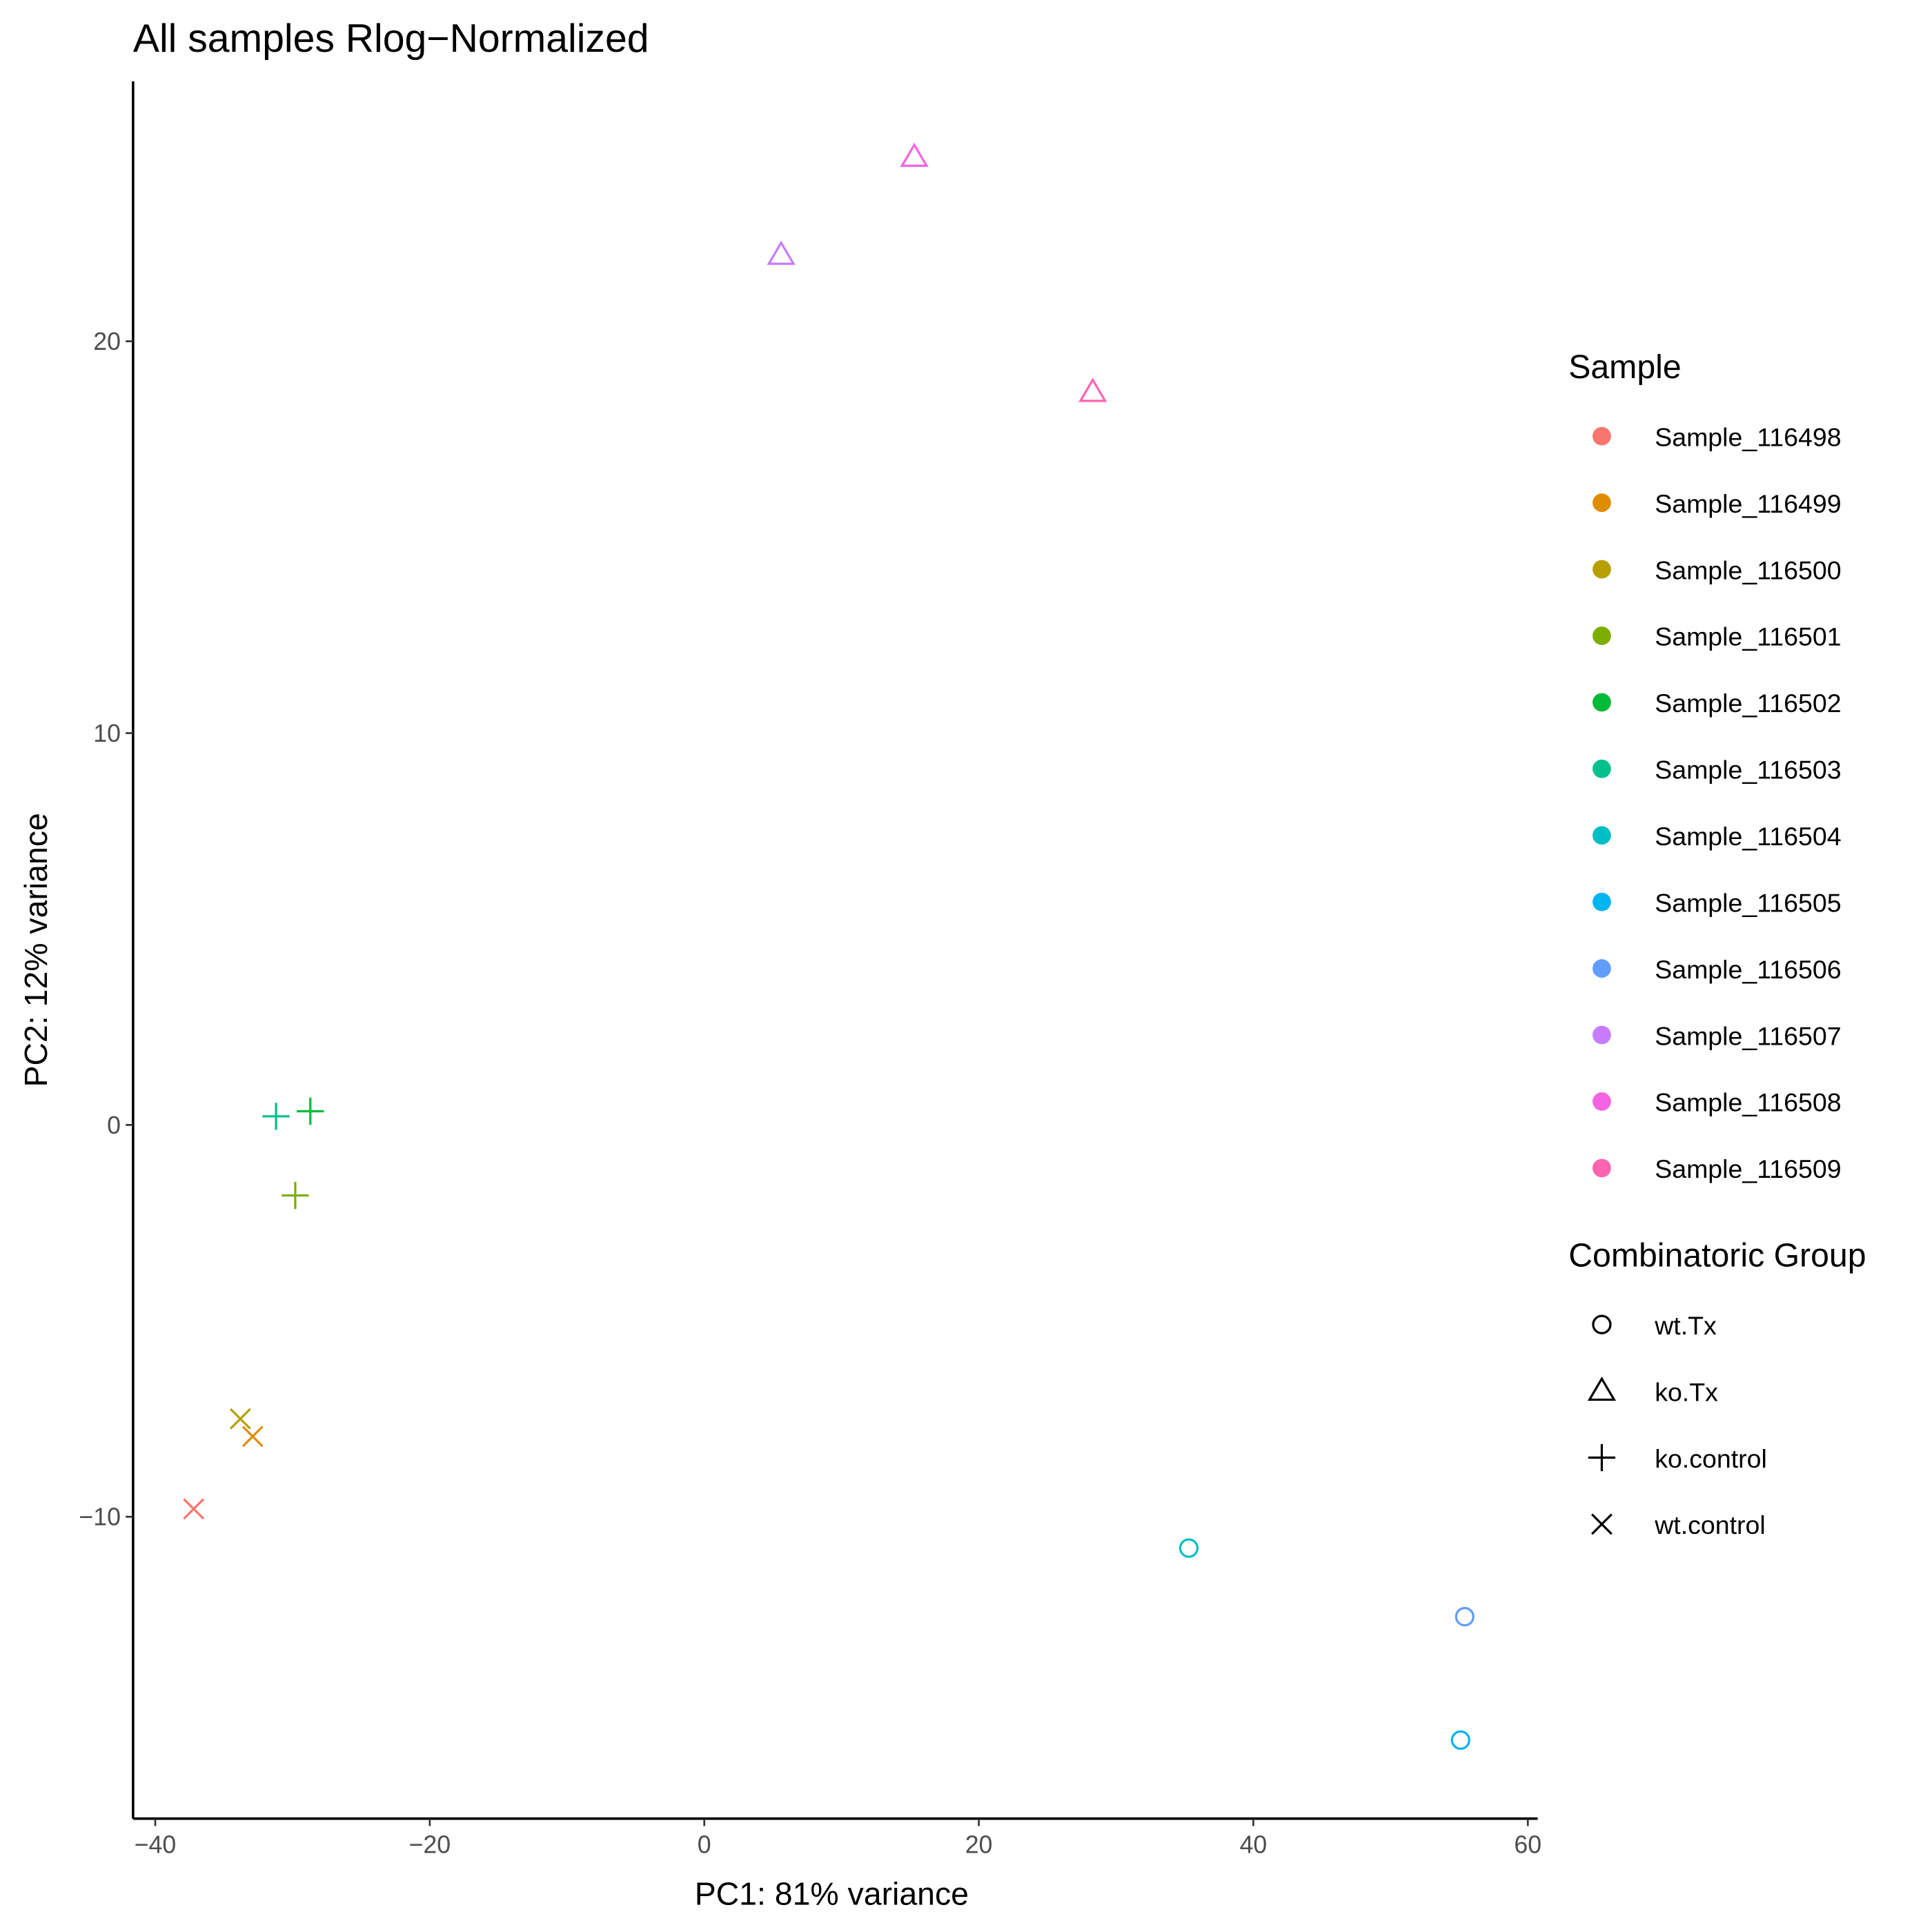 Image resolution: width=1932 pixels, height=1932 pixels. What do you see at coordinates (1748, 1168) in the screenshot?
I see `legend-label: Sample_116509` at bounding box center [1748, 1168].